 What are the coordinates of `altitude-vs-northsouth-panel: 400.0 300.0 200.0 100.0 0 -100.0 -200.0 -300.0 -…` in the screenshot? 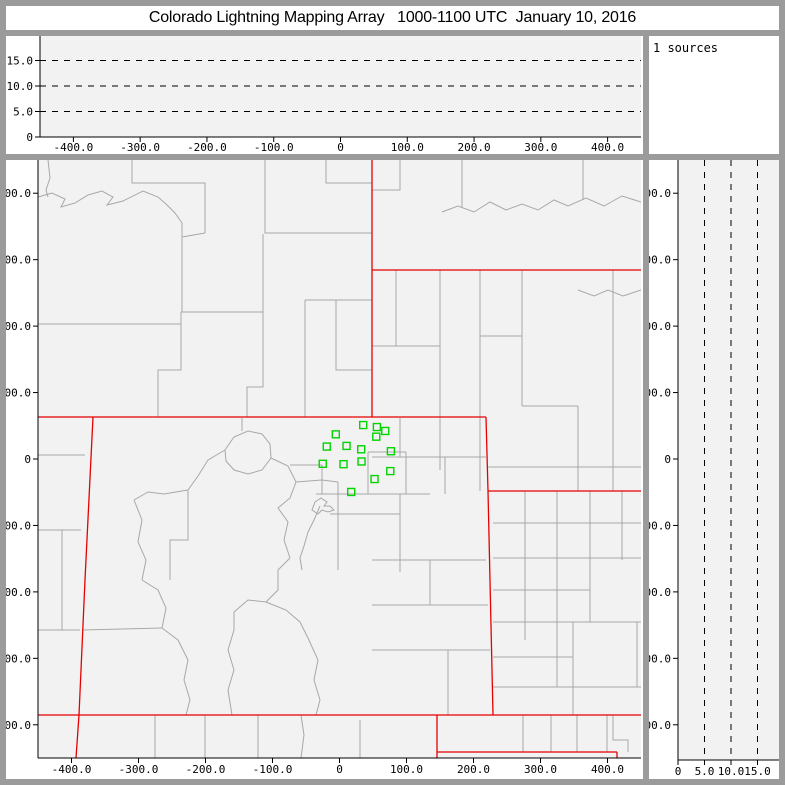 It's located at (714, 469).